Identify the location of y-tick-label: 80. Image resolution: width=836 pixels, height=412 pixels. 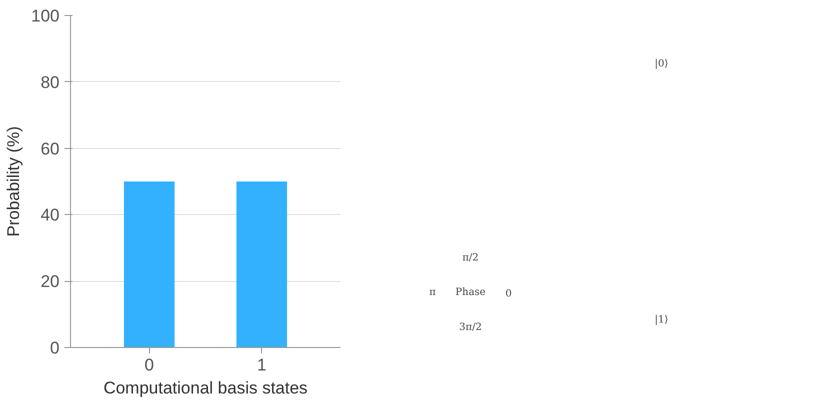
(50, 82).